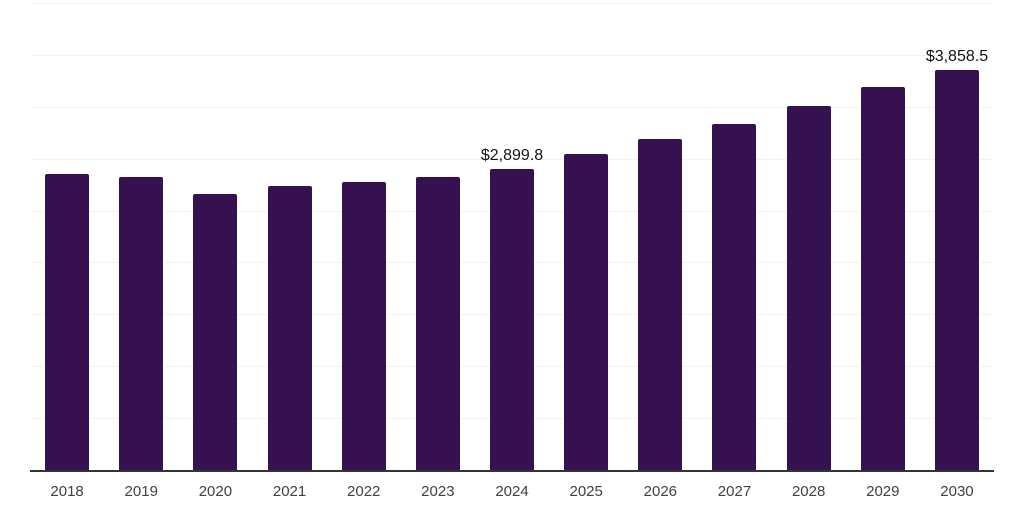  I want to click on x-tick-2029: 2029, so click(883, 491).